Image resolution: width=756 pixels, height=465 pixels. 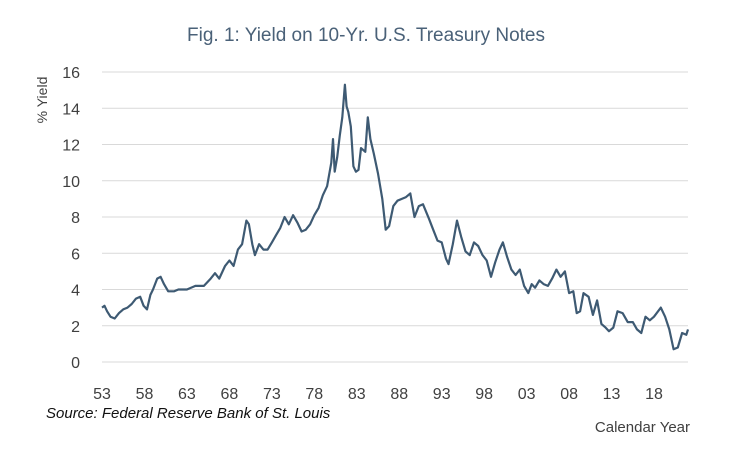 What do you see at coordinates (569, 394) in the screenshot?
I see `x-tick-label: 08` at bounding box center [569, 394].